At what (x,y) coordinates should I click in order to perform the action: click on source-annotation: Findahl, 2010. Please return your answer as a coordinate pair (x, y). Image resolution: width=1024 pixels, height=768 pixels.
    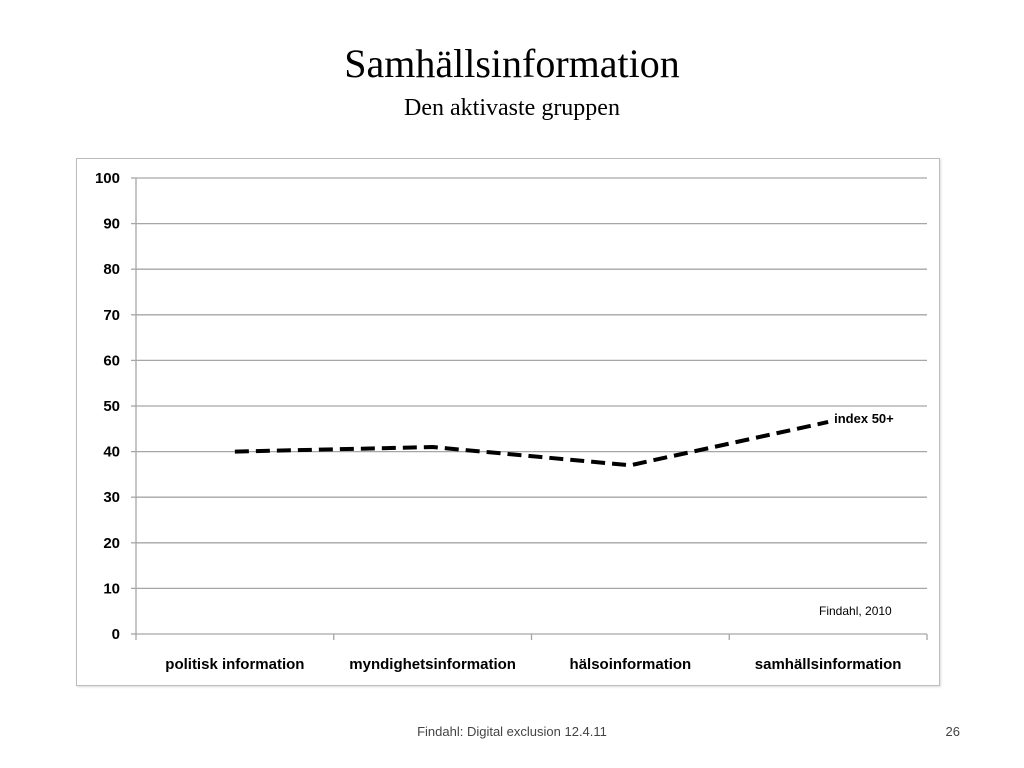
    Looking at the image, I should click on (855, 611).